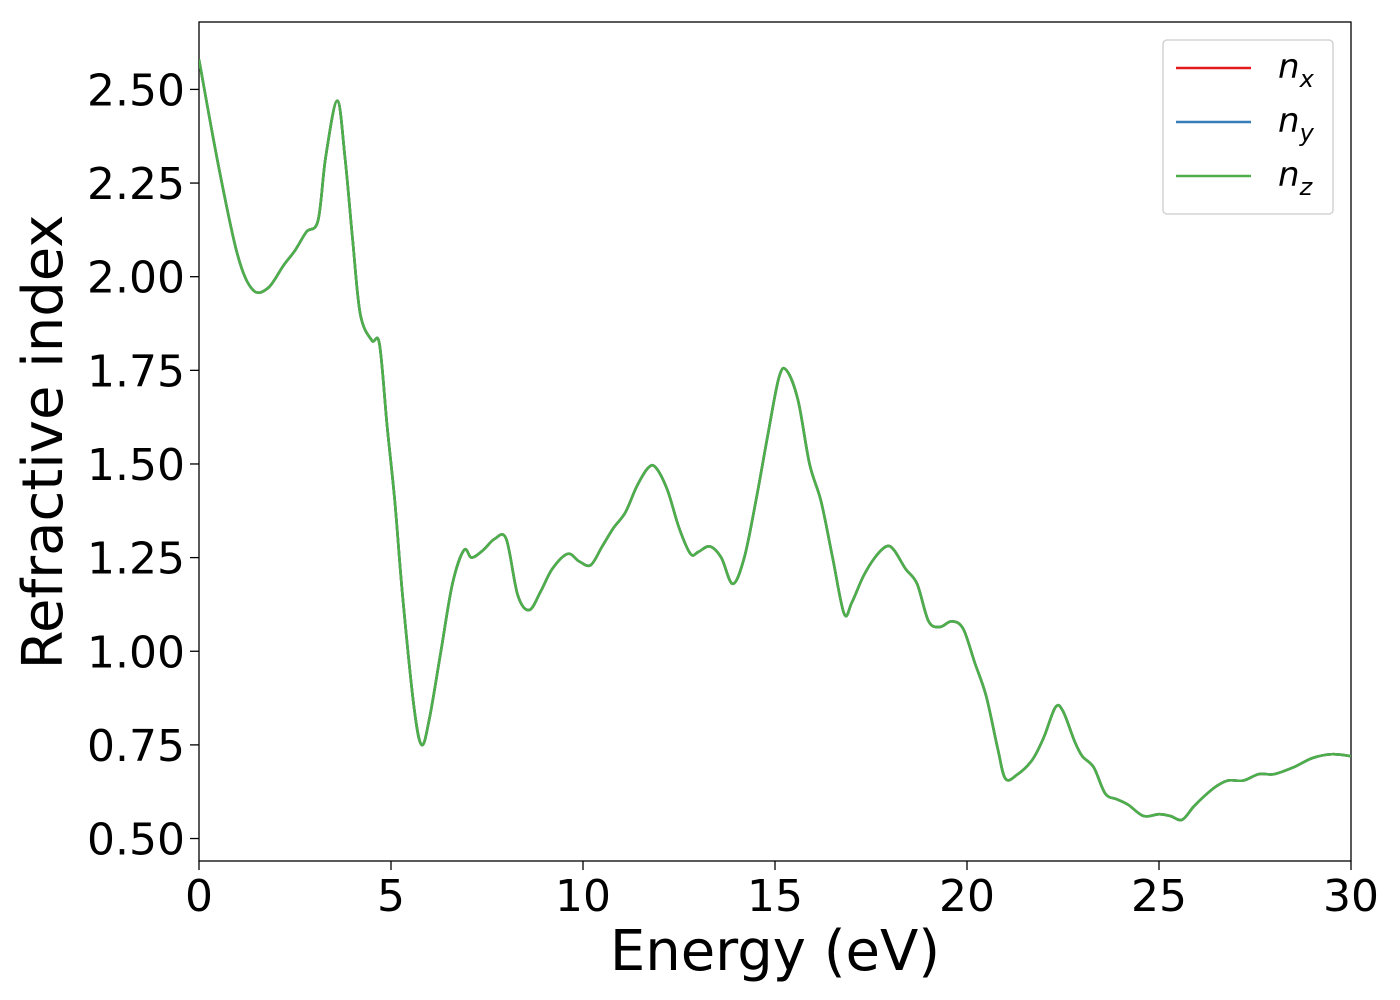 Image resolution: width=1400 pixels, height=1000 pixels. I want to click on x-tick-label: 30, so click(1351, 896).